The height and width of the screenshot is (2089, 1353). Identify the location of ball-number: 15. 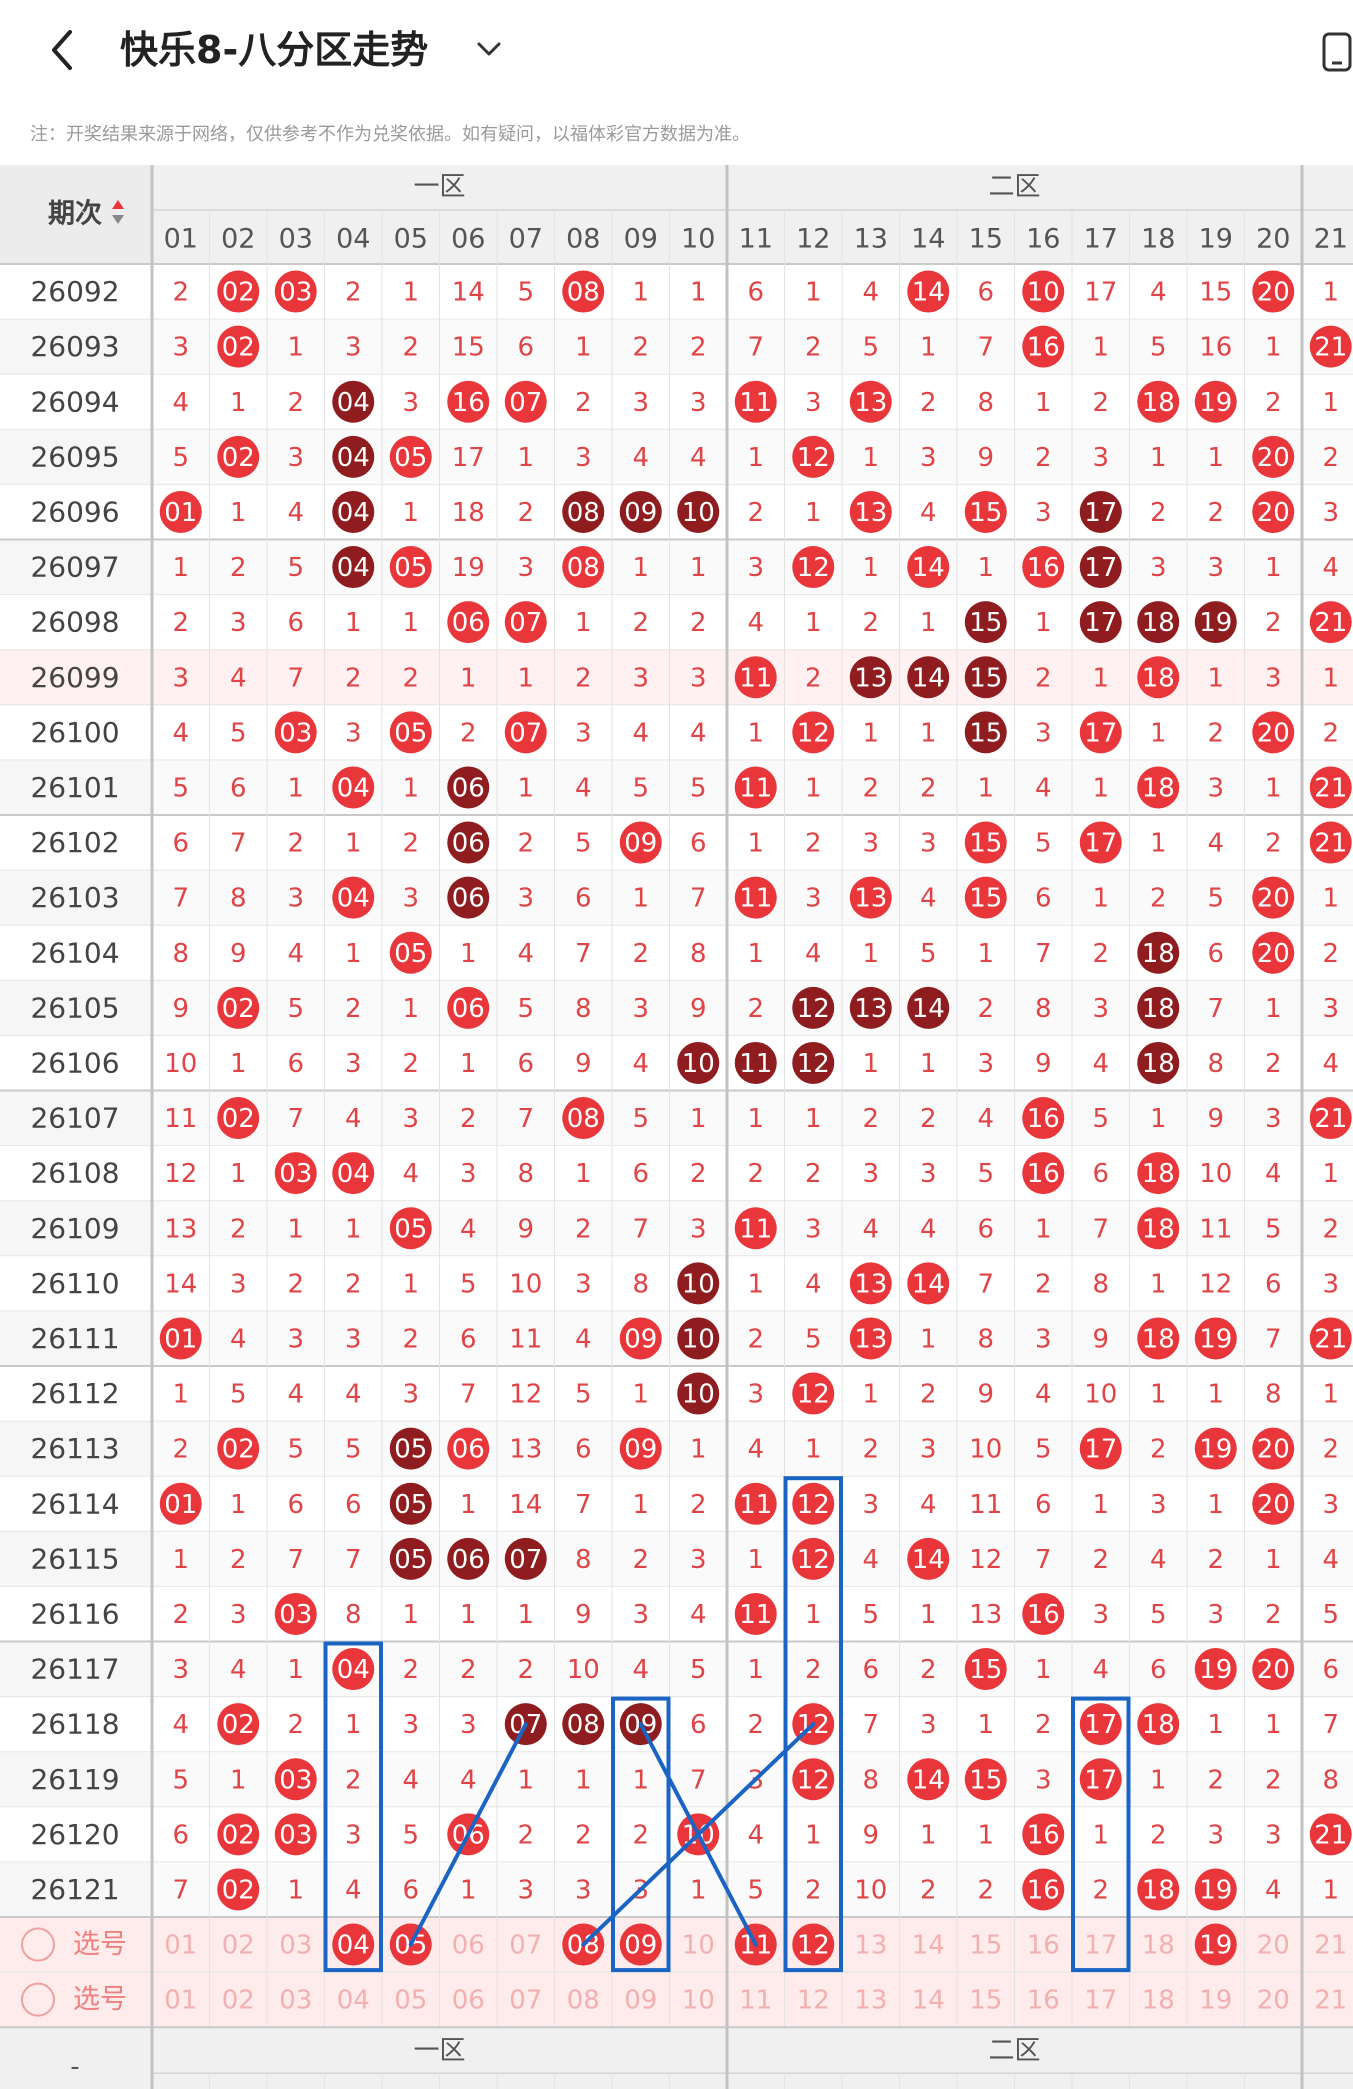
(985, 844).